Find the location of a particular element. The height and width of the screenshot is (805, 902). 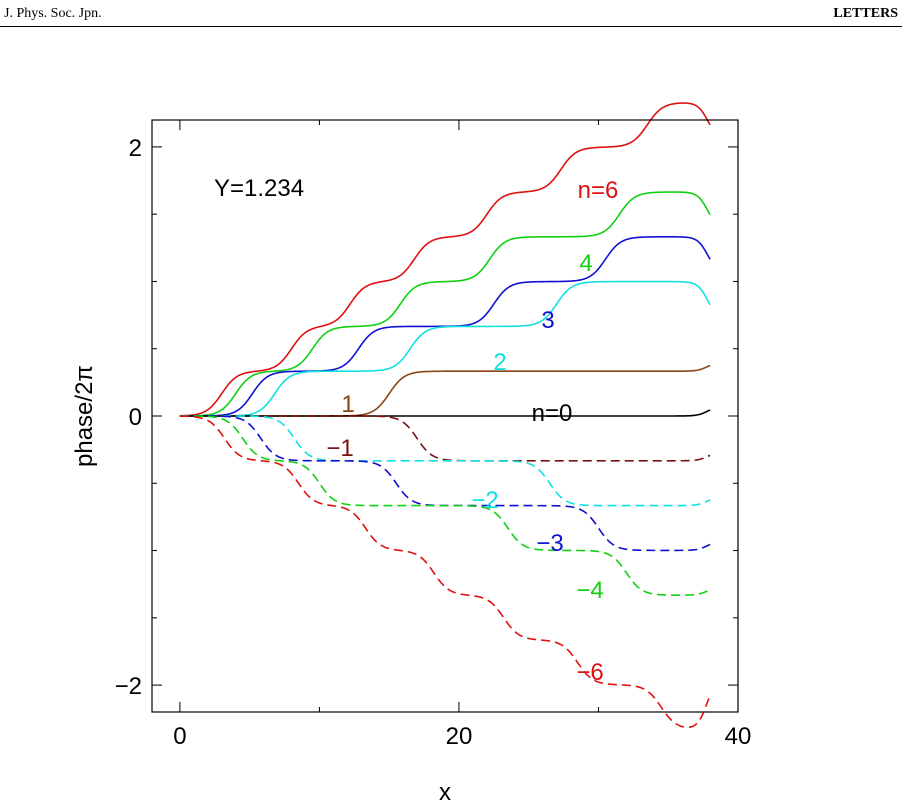

series-label-9: −4 is located at coordinates (589, 590).